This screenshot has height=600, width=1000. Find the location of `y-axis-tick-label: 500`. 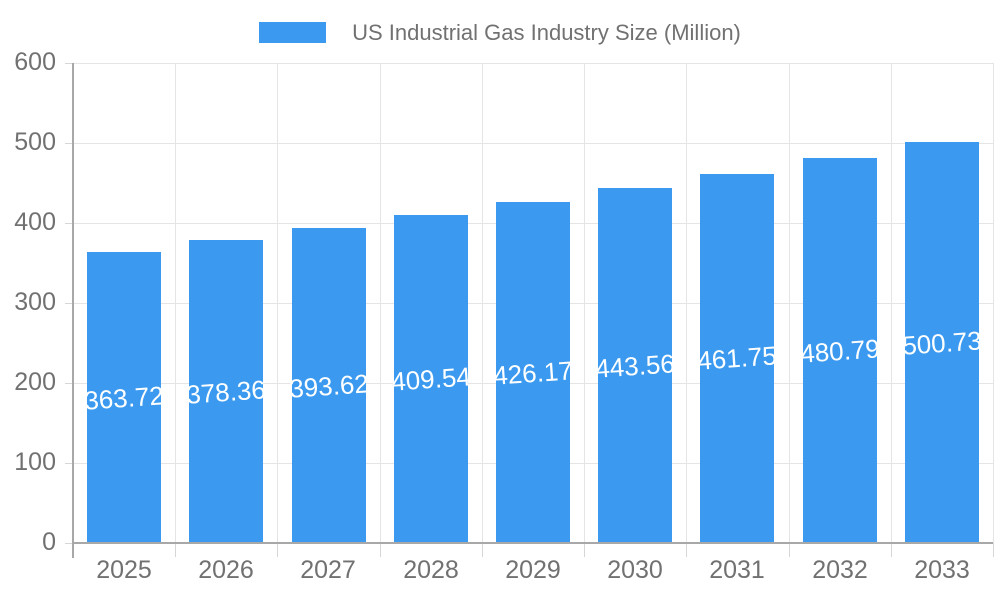

y-axis-tick-label: 500 is located at coordinates (35, 142).